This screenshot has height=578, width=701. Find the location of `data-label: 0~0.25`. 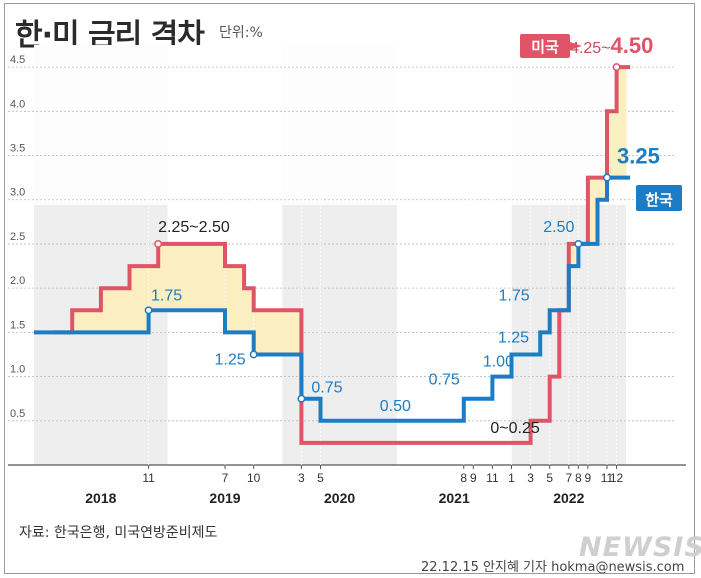

data-label: 0~0.25 is located at coordinates (514, 428).